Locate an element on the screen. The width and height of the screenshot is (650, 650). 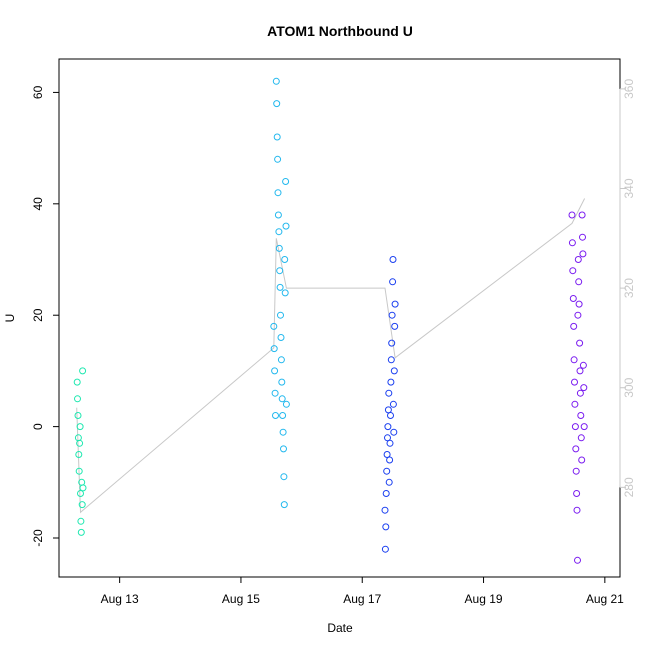
x-axis: Aug 13 Aug 15 Aug 17 Aug 19 Aug 21 is located at coordinates (362, 591).